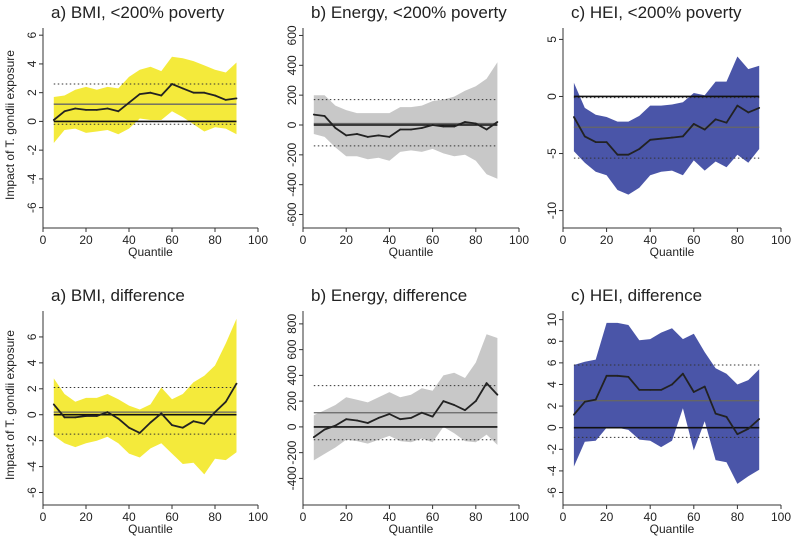 The image size is (800, 547). I want to click on y-tick-label: 8, so click(552, 341).